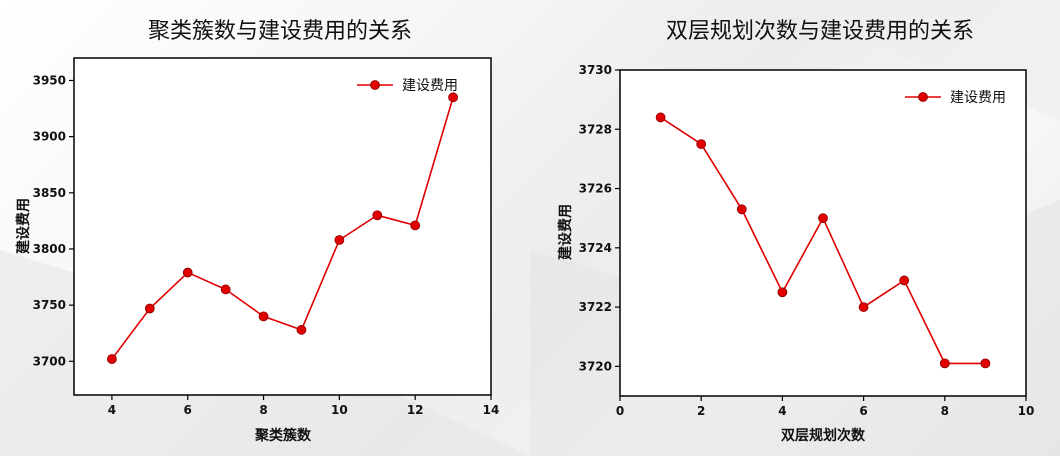  What do you see at coordinates (491, 410) in the screenshot?
I see `x-tick-label: 14` at bounding box center [491, 410].